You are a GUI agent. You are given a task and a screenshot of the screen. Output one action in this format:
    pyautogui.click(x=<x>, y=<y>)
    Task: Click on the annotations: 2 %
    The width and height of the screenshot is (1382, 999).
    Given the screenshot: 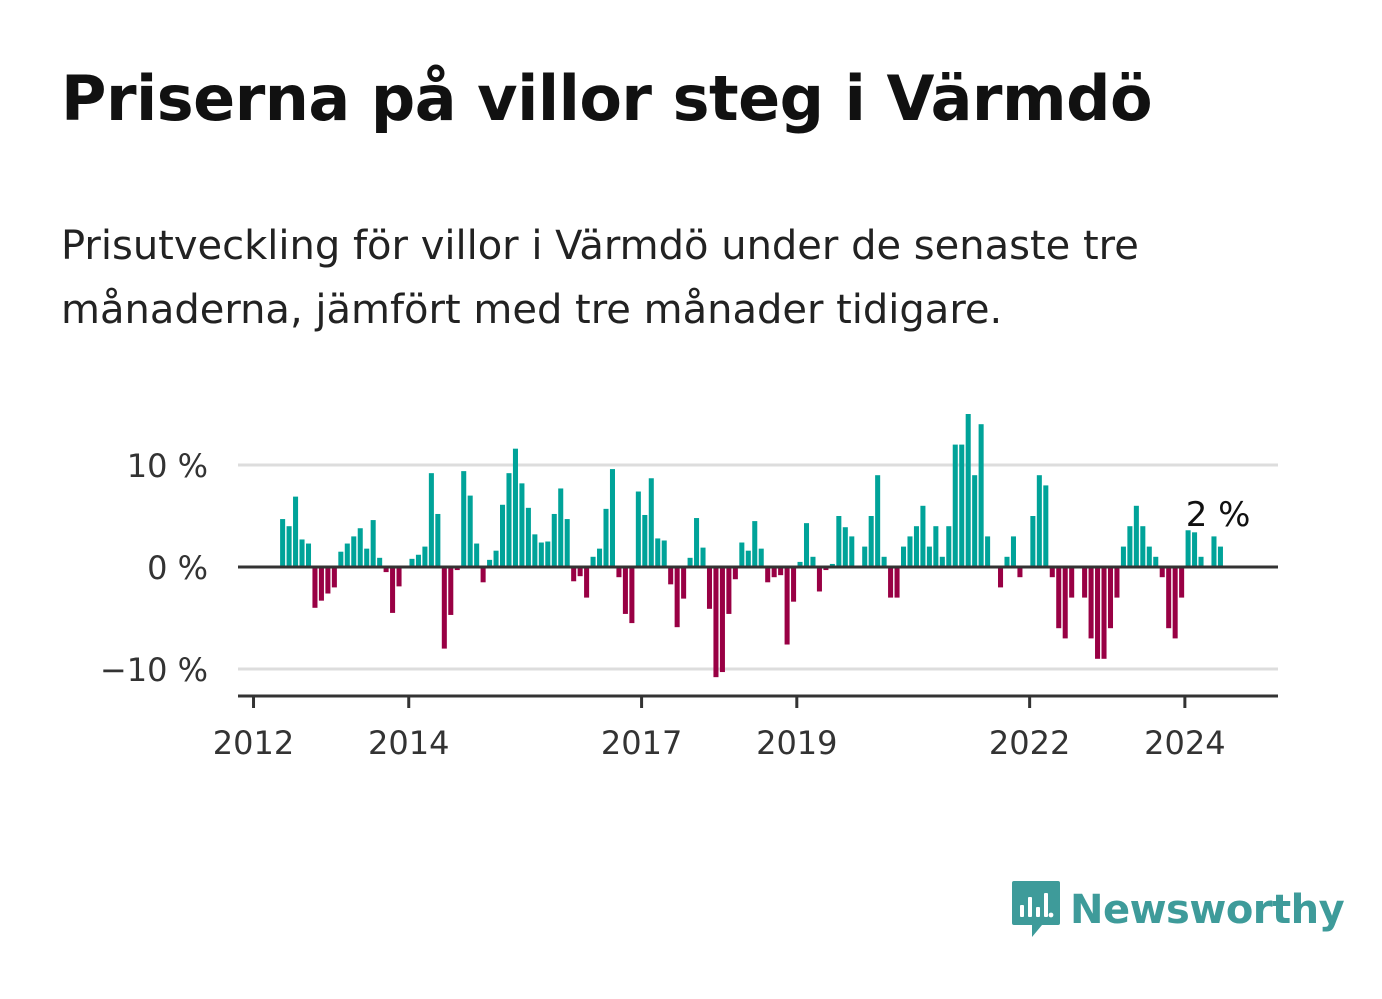 What is the action you would take?
    pyautogui.click(x=1218, y=515)
    